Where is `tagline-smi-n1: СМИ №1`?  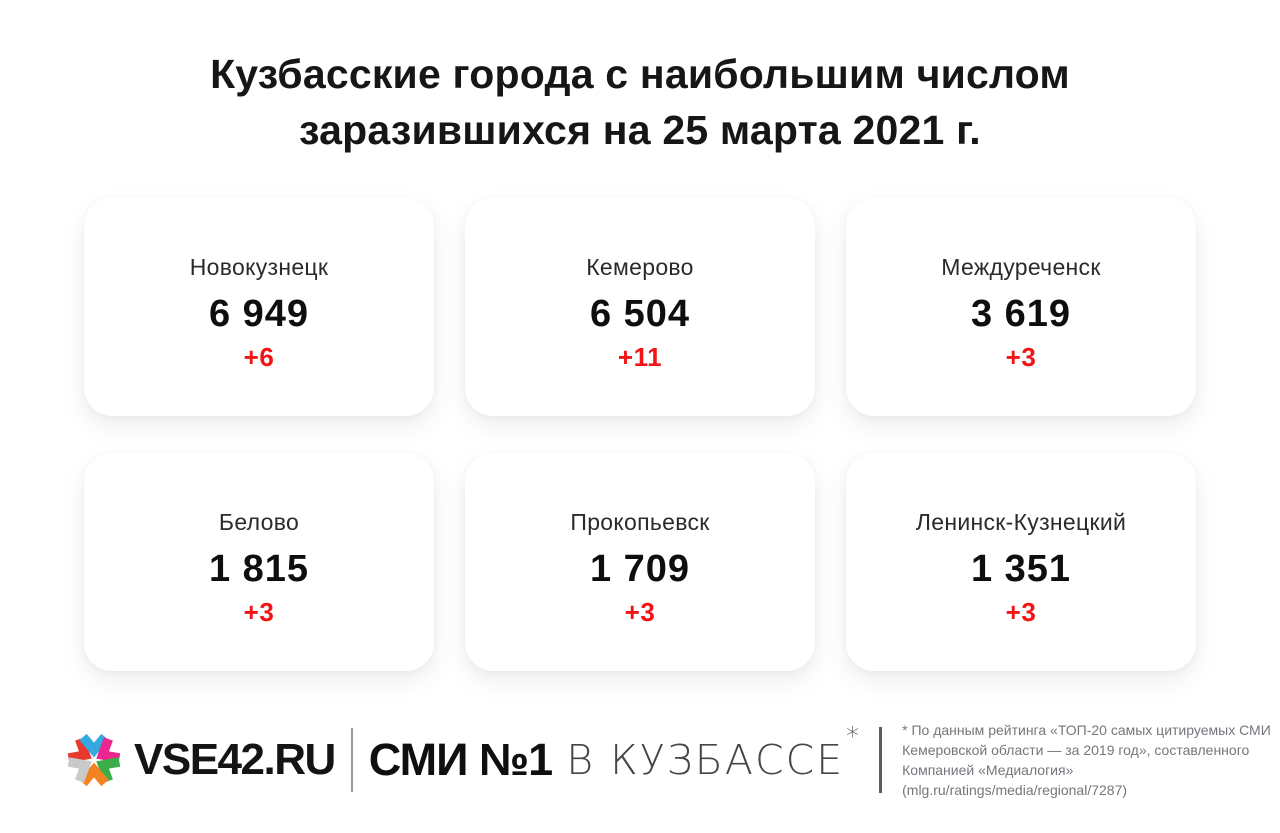
tagline-smi-n1: СМИ №1 is located at coordinates (460, 759).